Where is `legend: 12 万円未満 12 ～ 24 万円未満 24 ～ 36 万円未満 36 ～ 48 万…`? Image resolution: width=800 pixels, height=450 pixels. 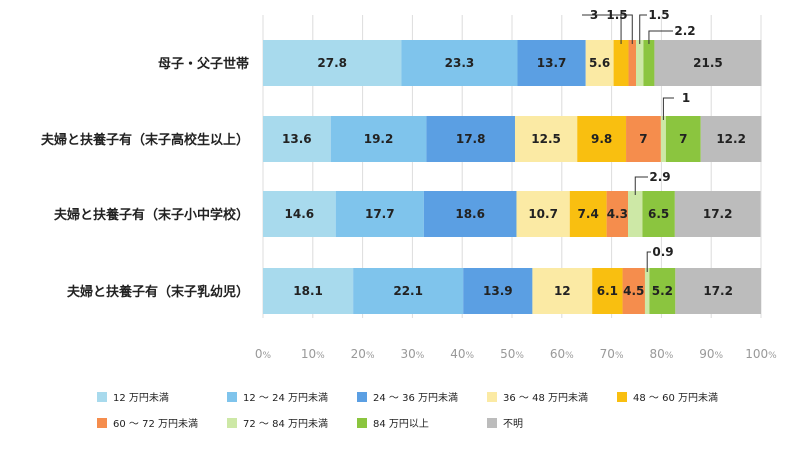 legend: 12 万円未満 12 ～ 24 万円未満 24 ～ 36 万円未満 36 ～ 48 万… is located at coordinates (407, 411).